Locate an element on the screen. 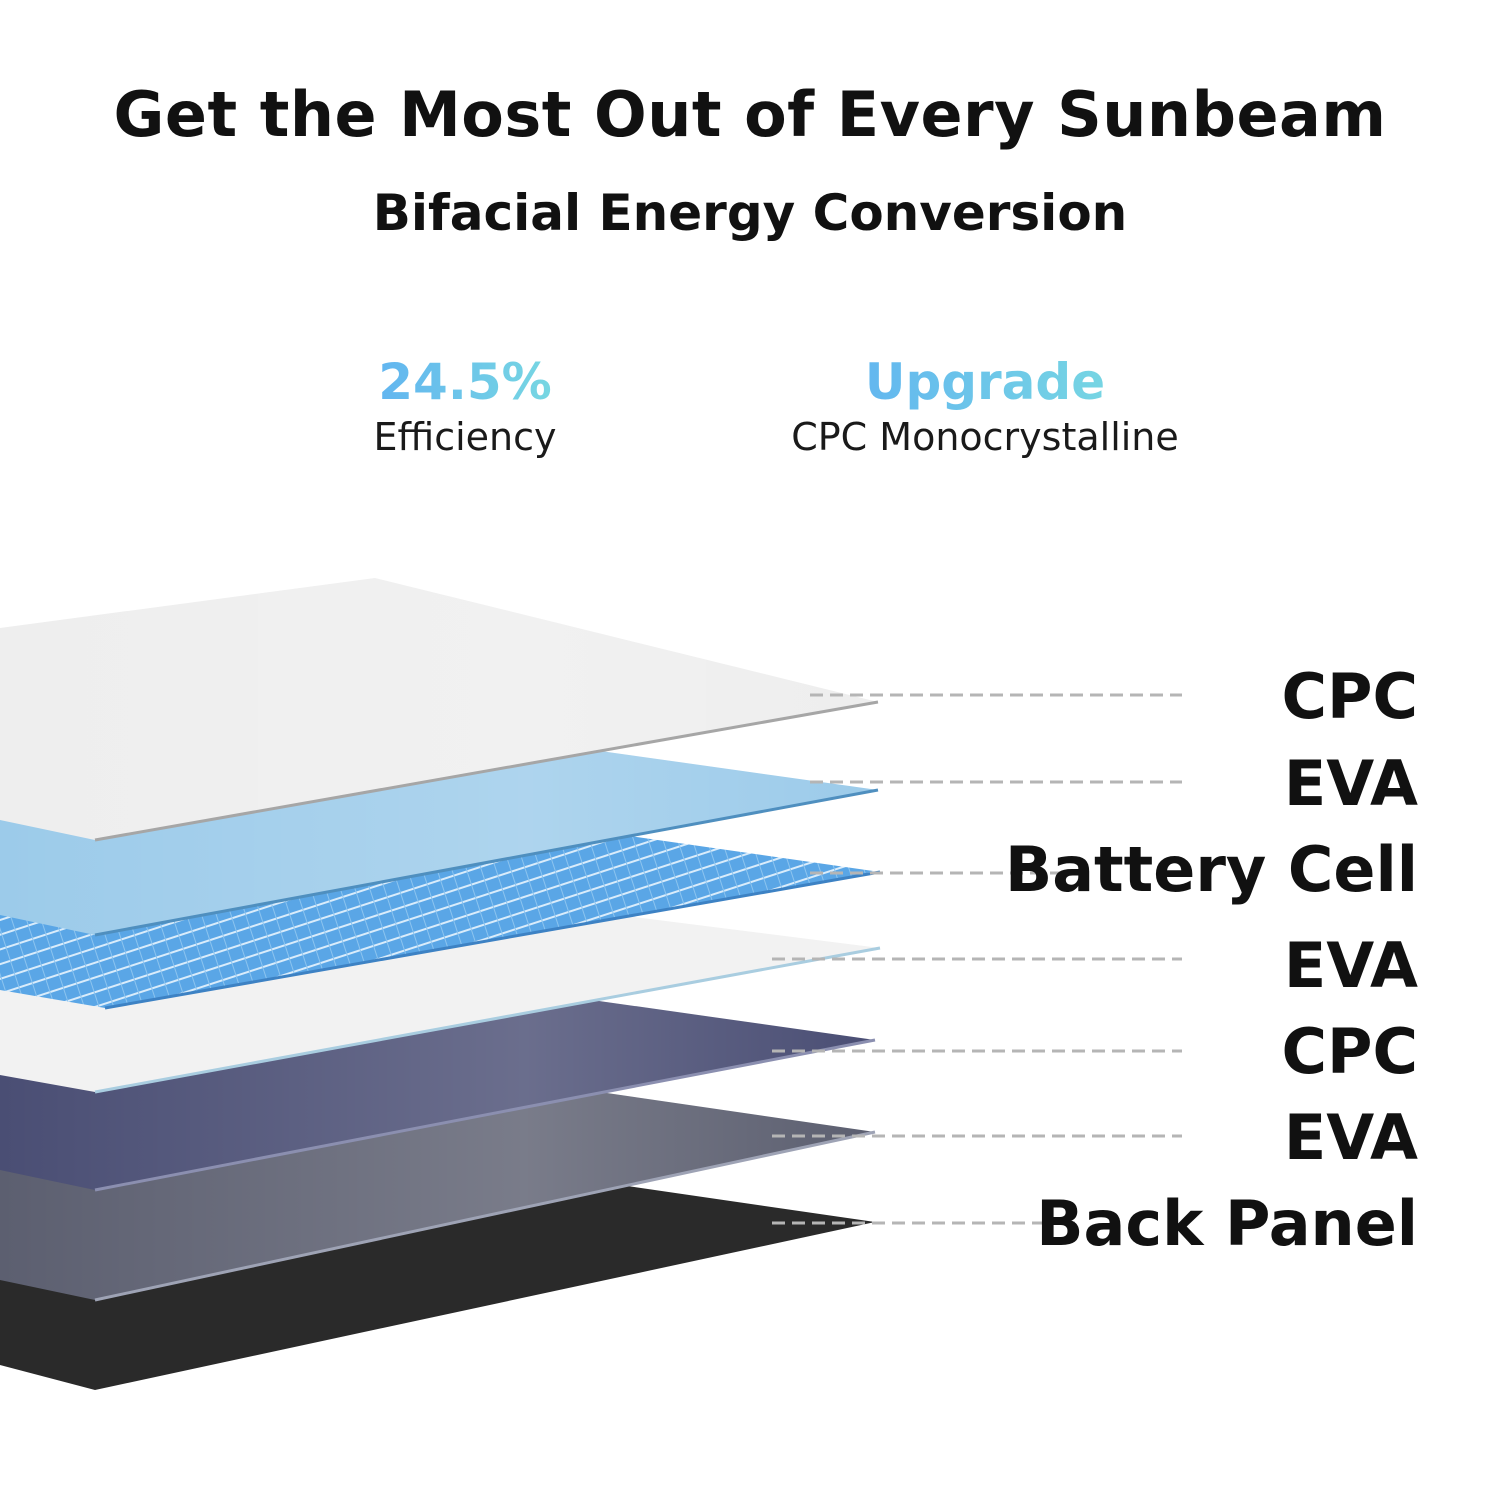 This screenshot has height=1500, width=1500. stat-efficiency: 24.5% Efficiency is located at coordinates (465, 407).